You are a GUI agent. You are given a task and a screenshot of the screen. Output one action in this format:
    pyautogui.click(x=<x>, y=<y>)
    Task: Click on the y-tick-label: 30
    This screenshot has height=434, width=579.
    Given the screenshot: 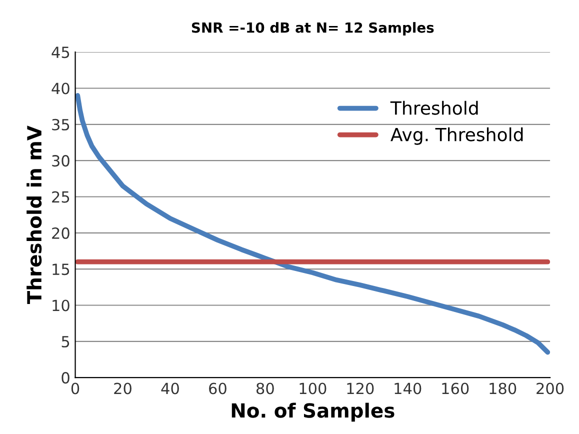 What is the action you would take?
    pyautogui.click(x=61, y=161)
    